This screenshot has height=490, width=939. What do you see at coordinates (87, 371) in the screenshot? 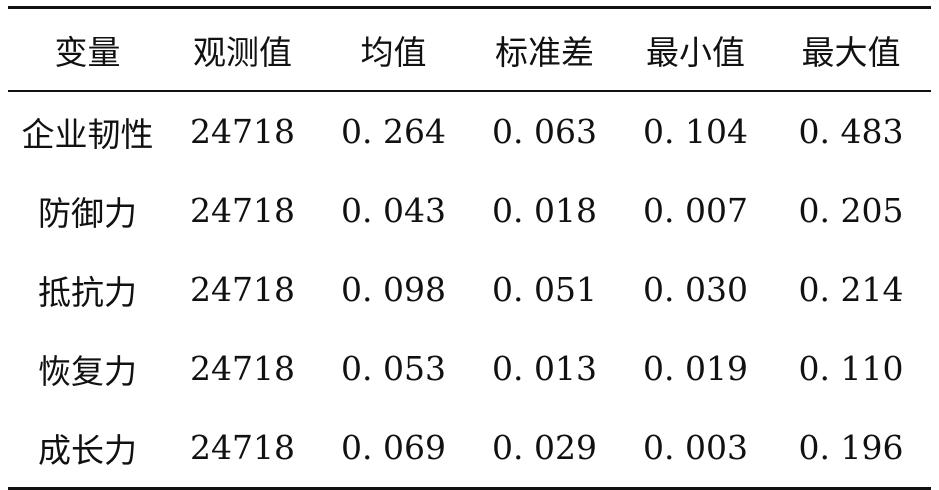
I see `cell-variable: 恢复力` at bounding box center [87, 371].